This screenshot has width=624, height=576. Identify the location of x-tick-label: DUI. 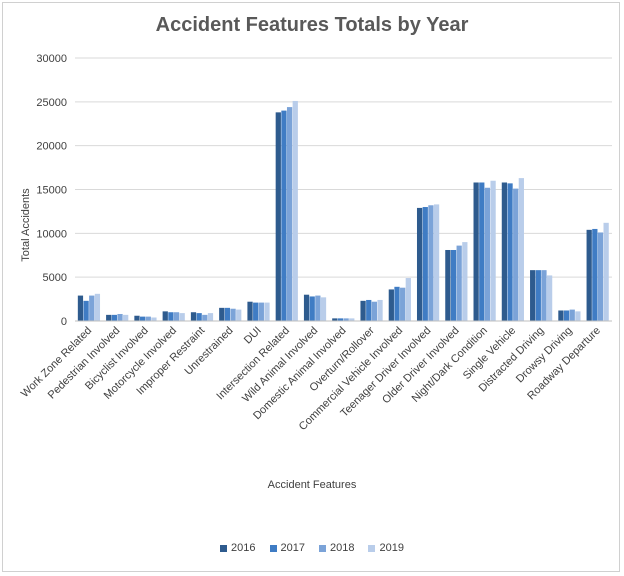
(253, 336).